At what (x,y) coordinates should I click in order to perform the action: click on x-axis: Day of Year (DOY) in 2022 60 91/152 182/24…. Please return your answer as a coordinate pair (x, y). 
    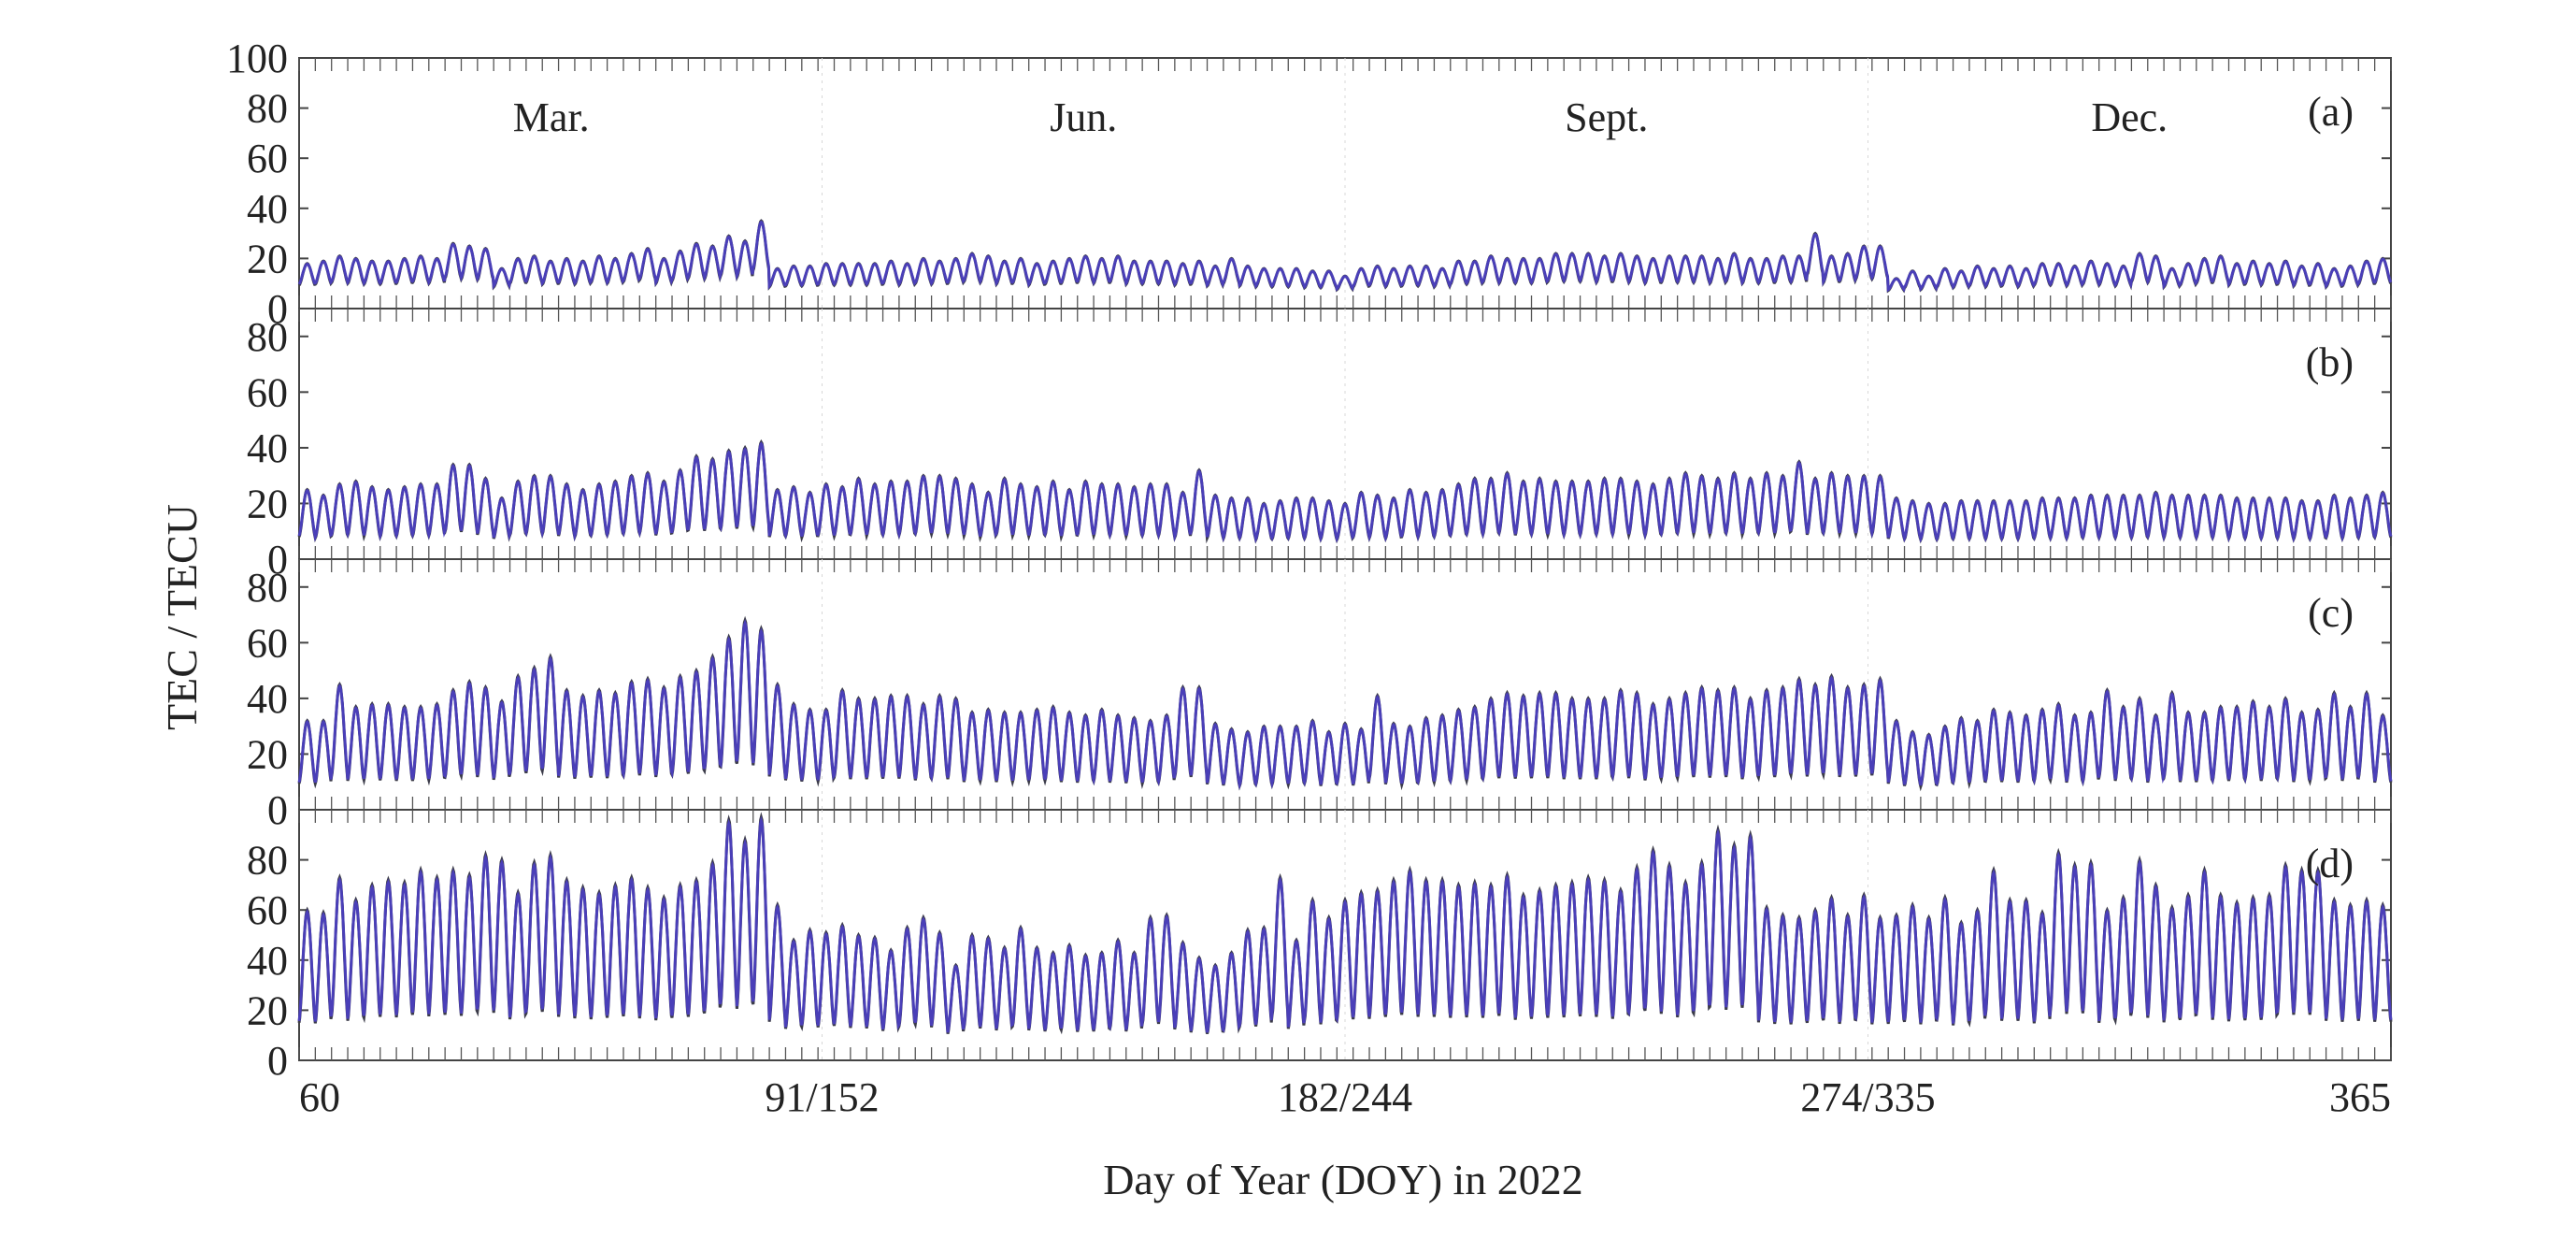
    Looking at the image, I should click on (1345, 1139).